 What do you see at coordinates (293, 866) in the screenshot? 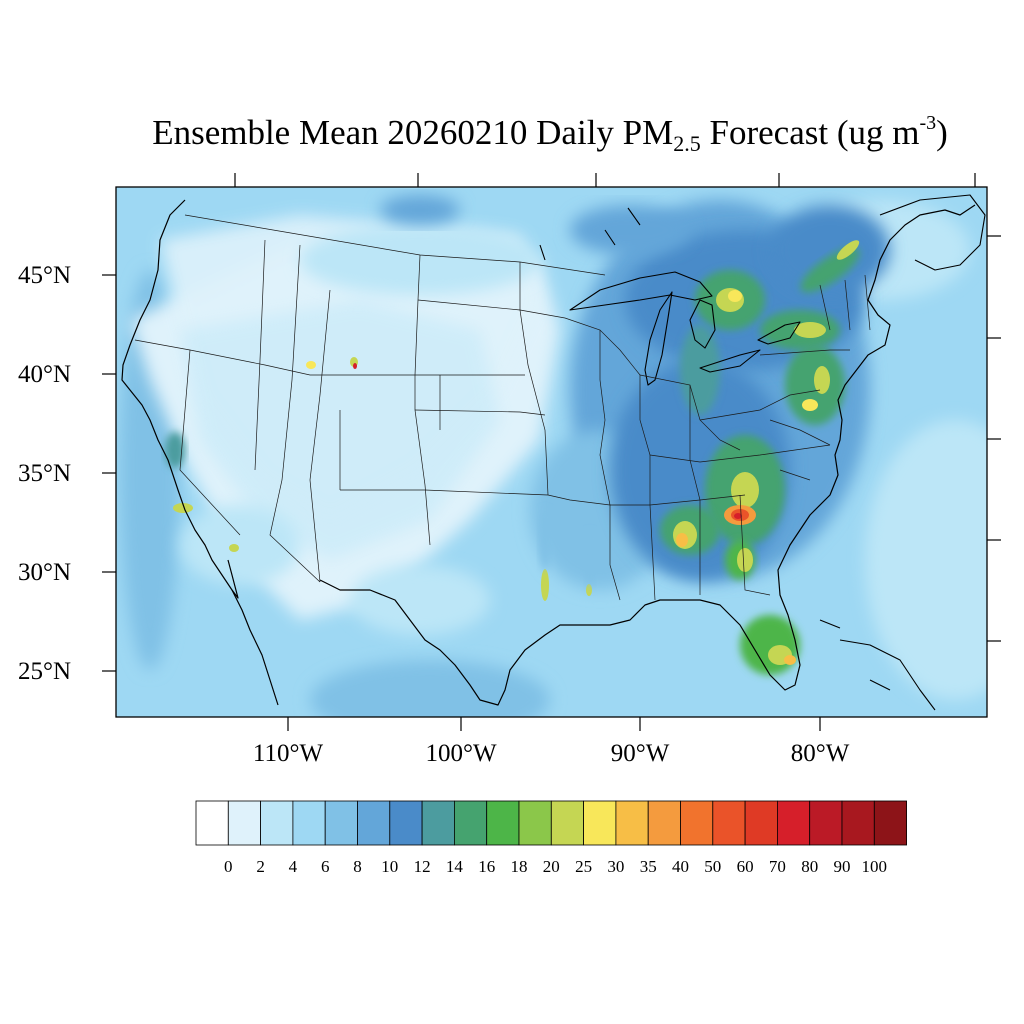
I see `colorbar-label: 4` at bounding box center [293, 866].